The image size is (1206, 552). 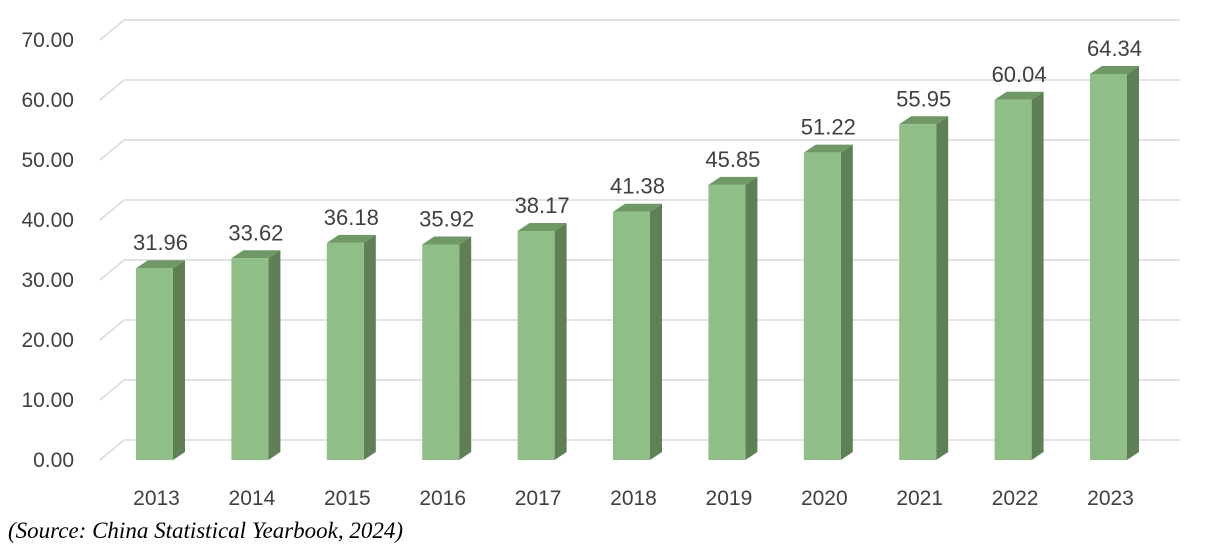 I want to click on data-label: 41.38, so click(x=637, y=186).